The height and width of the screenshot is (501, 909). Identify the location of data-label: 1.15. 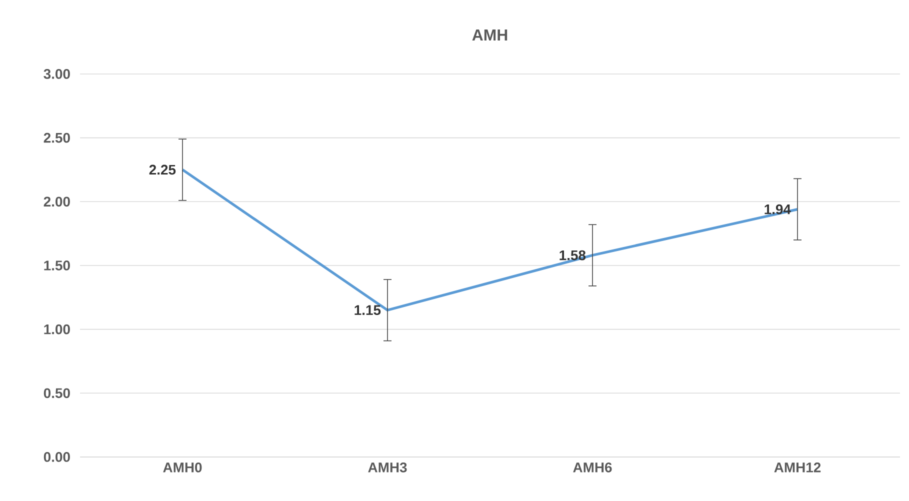
(367, 310).